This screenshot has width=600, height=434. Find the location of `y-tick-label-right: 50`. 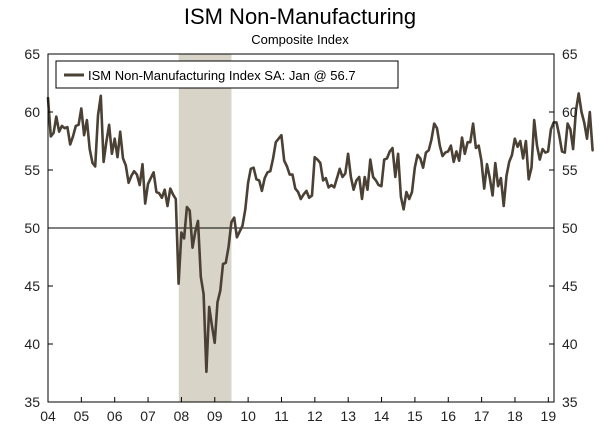

y-tick-label-right: 50 is located at coordinates (570, 228).